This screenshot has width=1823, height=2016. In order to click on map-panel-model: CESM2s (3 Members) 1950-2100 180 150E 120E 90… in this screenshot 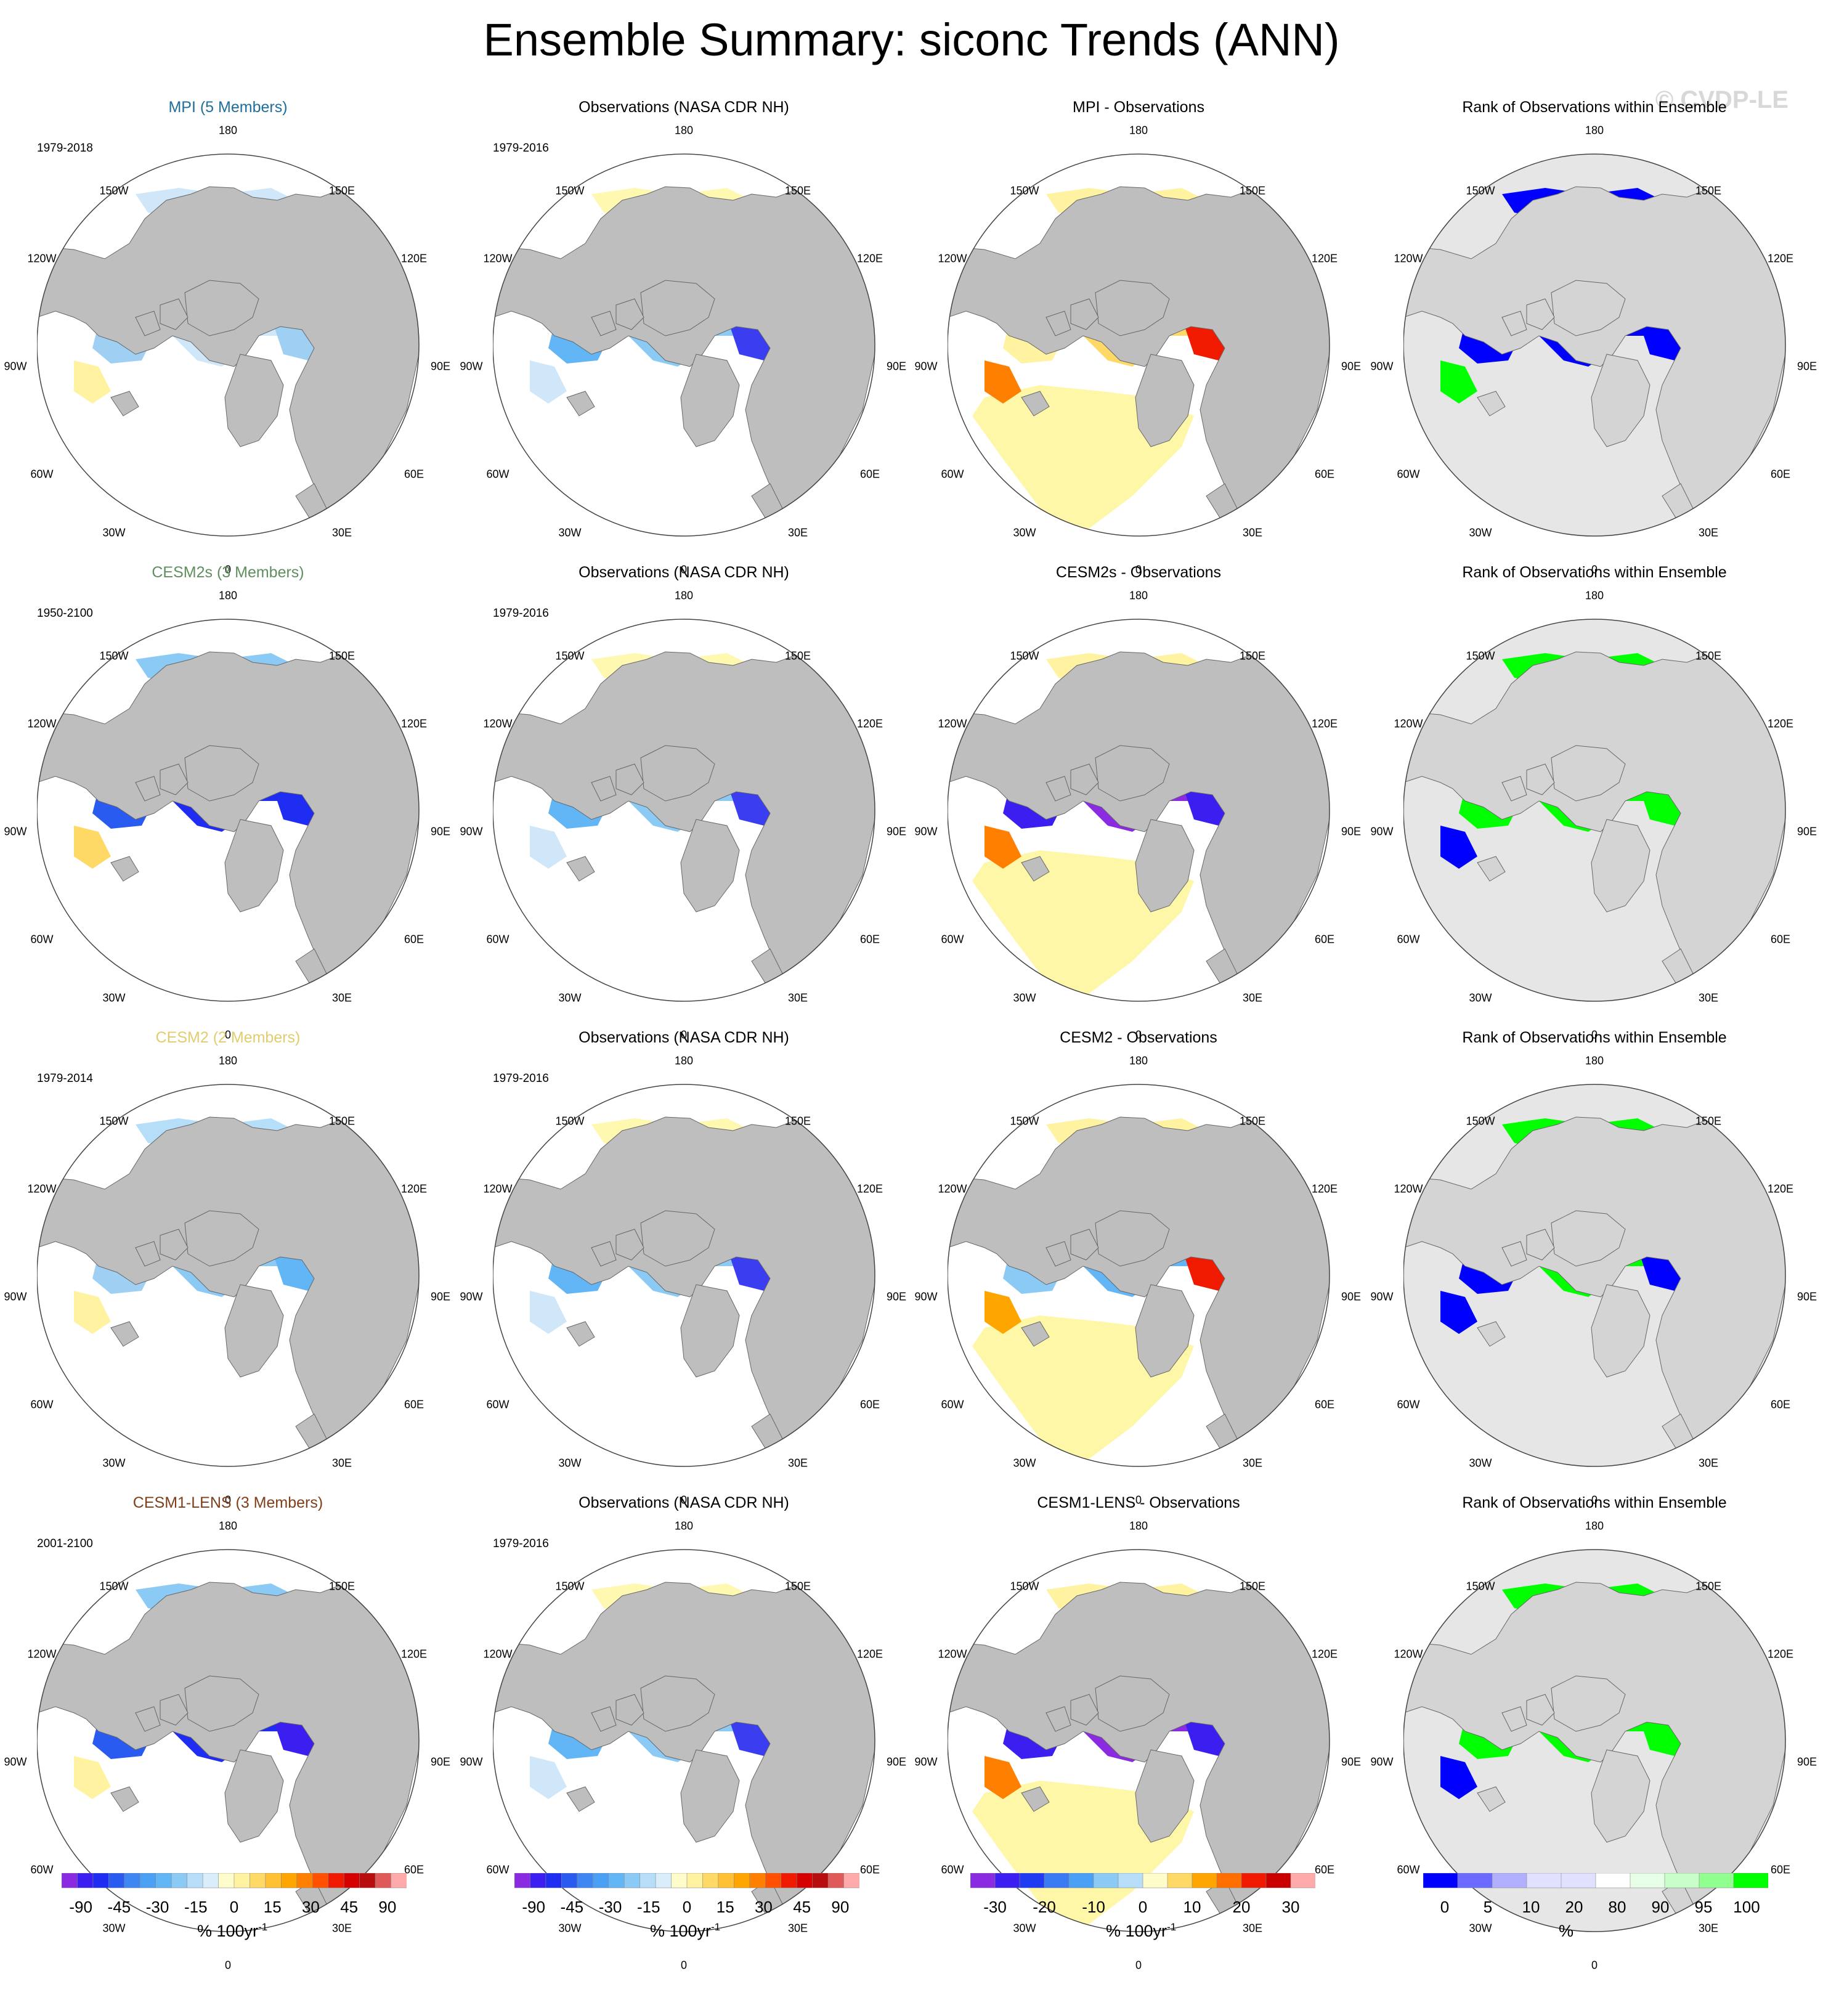, I will do `click(228, 799)`.